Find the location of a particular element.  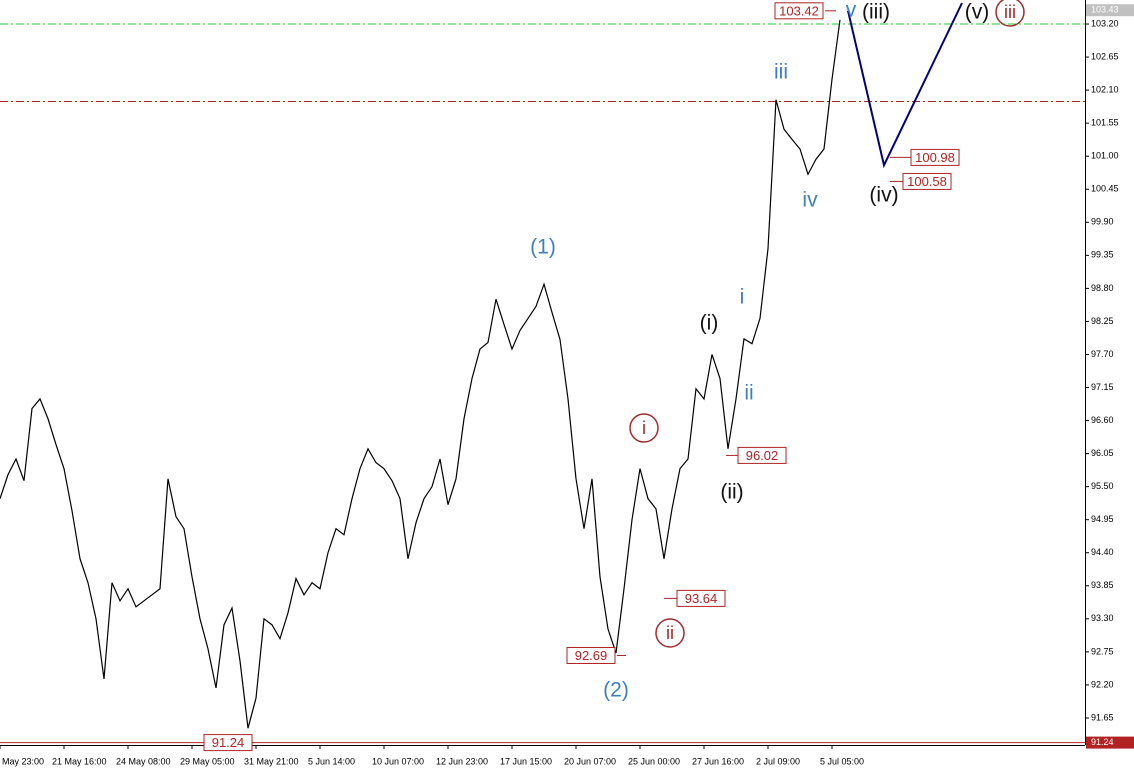

low-tag-label: 91.24 is located at coordinates (1102, 742).